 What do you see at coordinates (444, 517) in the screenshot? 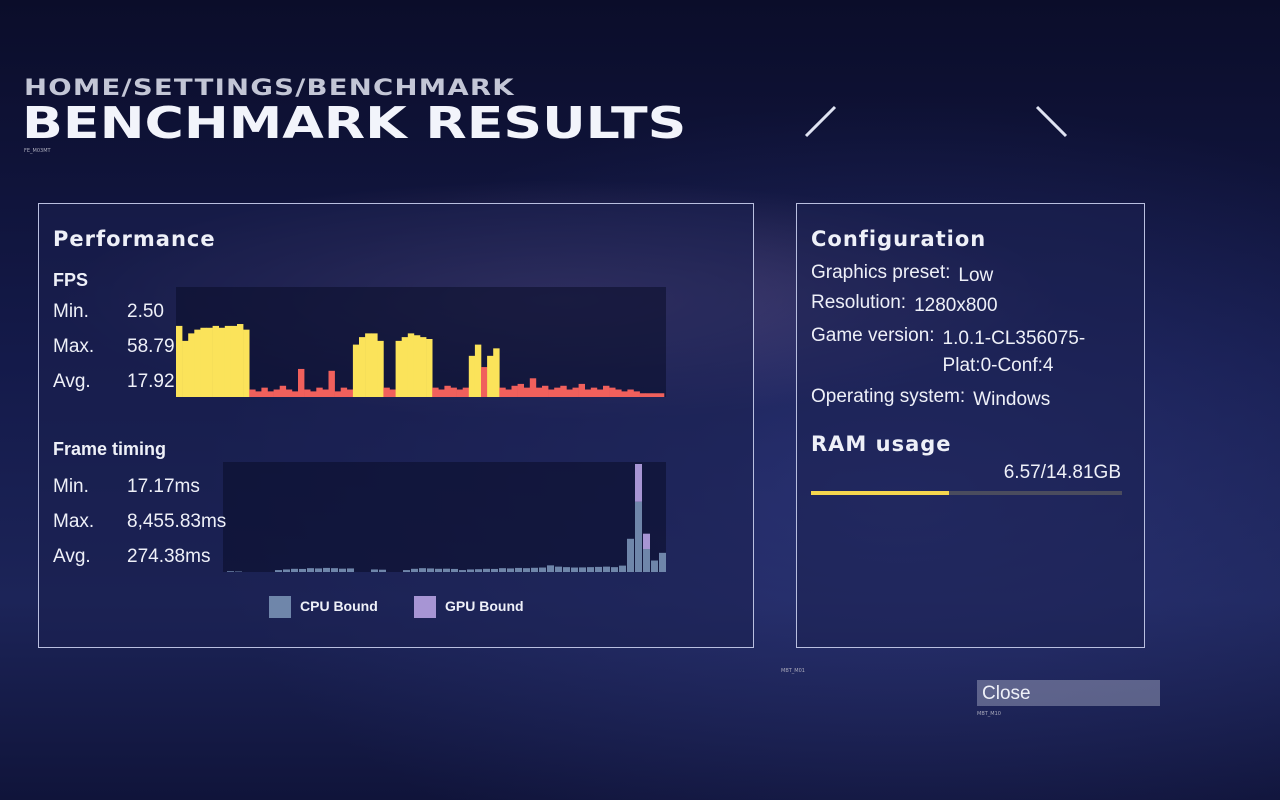
I see `frame-timing-chart` at bounding box center [444, 517].